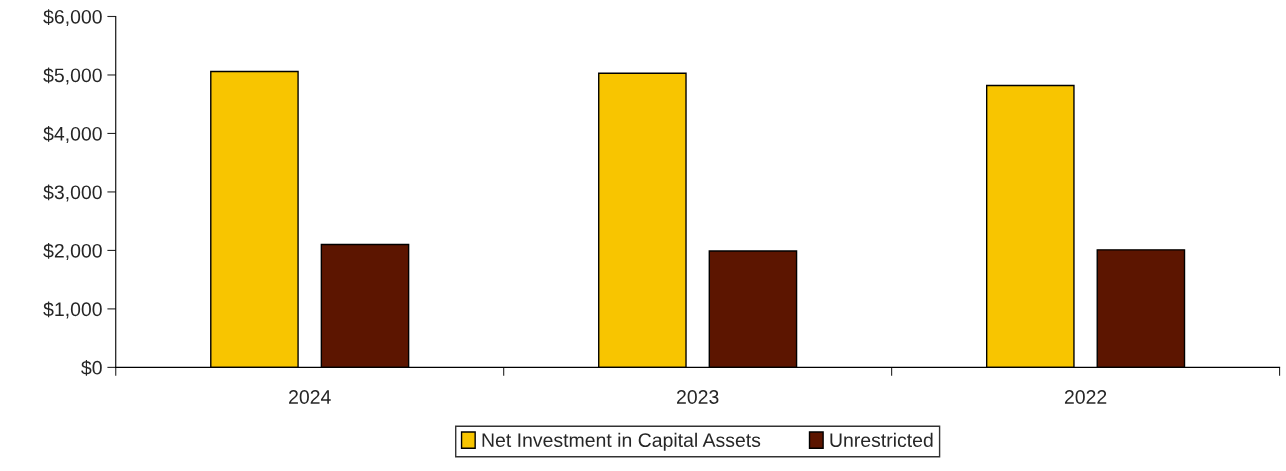 Image resolution: width=1286 pixels, height=471 pixels. What do you see at coordinates (698, 397) in the screenshot?
I see `x-tick-label: 2023` at bounding box center [698, 397].